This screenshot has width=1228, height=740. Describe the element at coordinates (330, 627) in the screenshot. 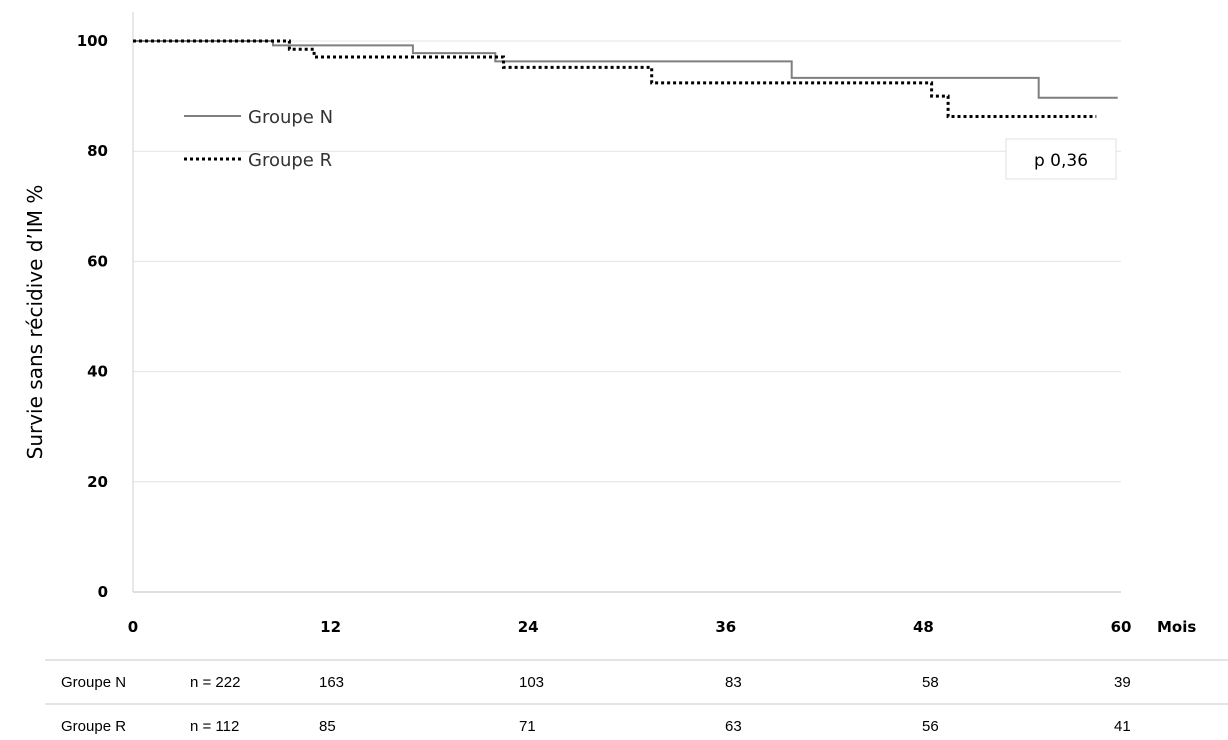

I see `x-tick-label: 12` at that location.